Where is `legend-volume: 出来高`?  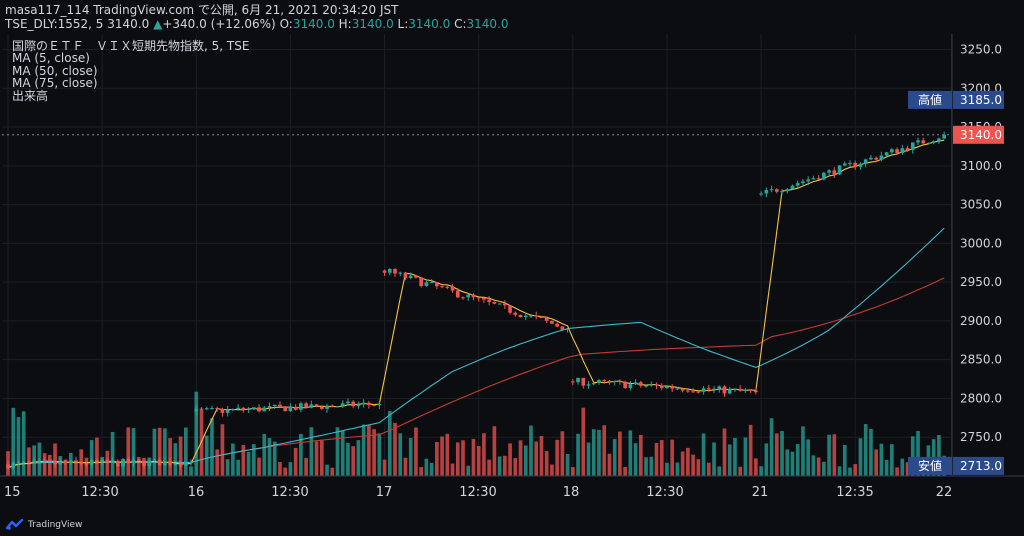 legend-volume: 出来高 is located at coordinates (30, 95).